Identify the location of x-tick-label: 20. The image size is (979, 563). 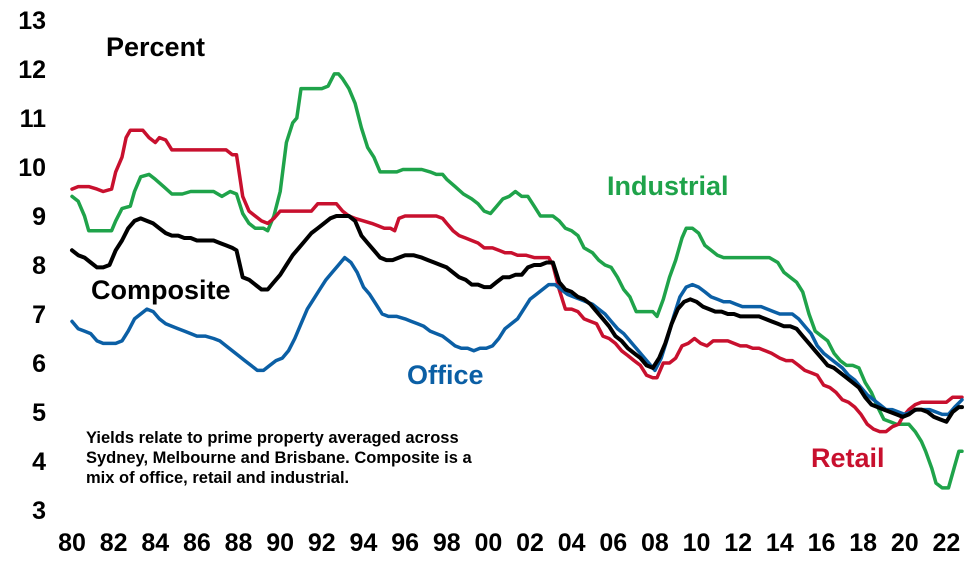
(905, 543).